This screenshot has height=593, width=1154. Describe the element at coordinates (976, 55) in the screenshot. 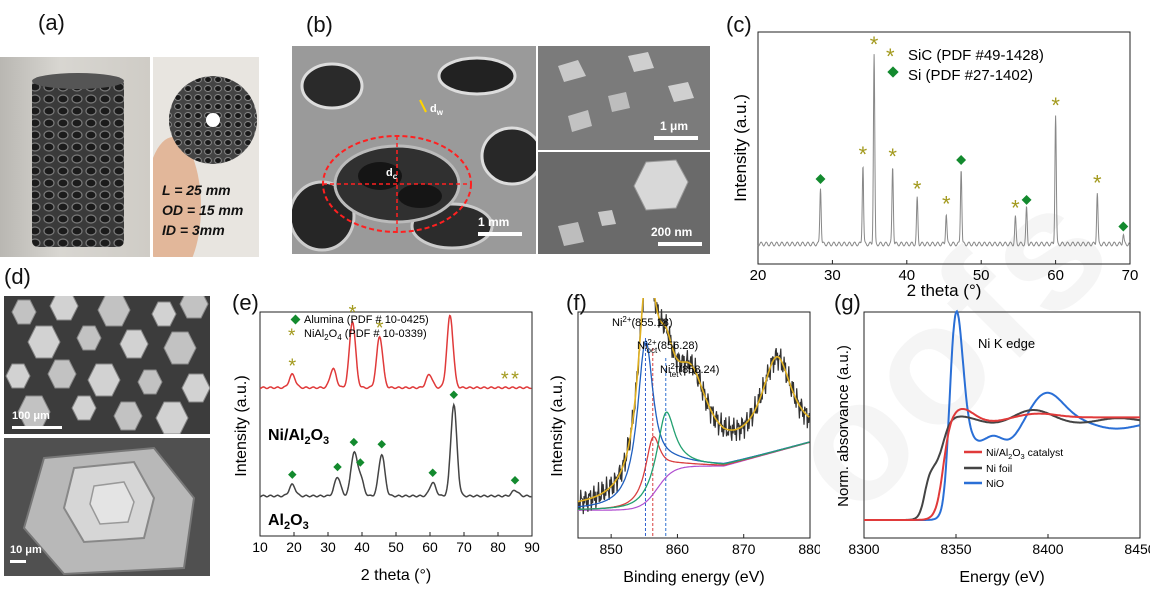

I see `legend-sic: SiC (PDF #49-1428)` at that location.